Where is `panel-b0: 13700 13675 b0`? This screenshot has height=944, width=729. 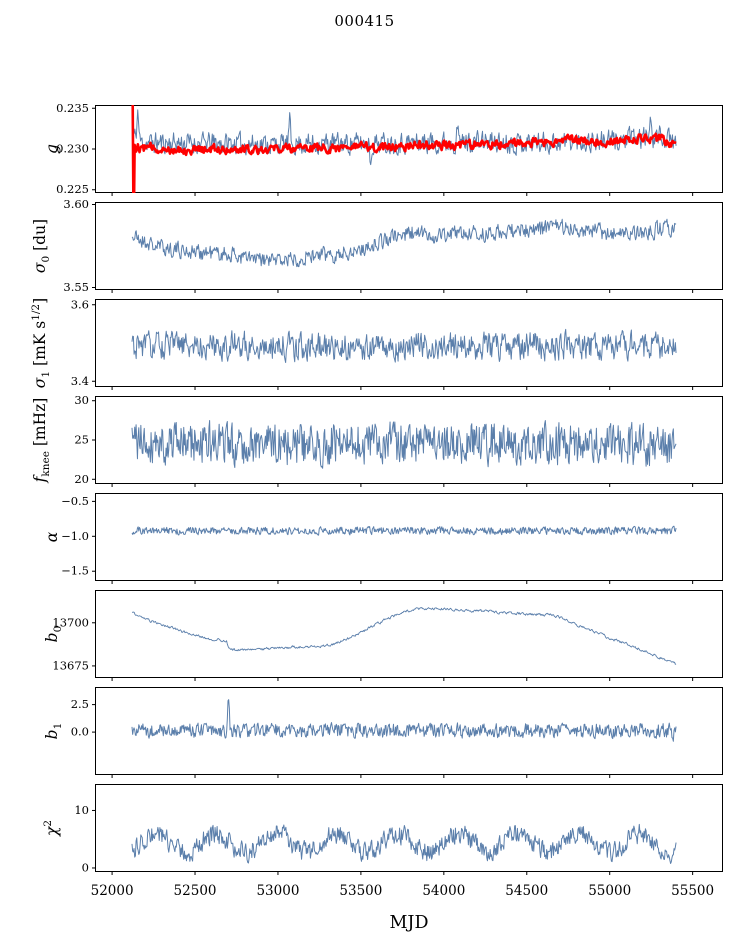
panel-b0: 13700 13675 b0 is located at coordinates (383, 635).